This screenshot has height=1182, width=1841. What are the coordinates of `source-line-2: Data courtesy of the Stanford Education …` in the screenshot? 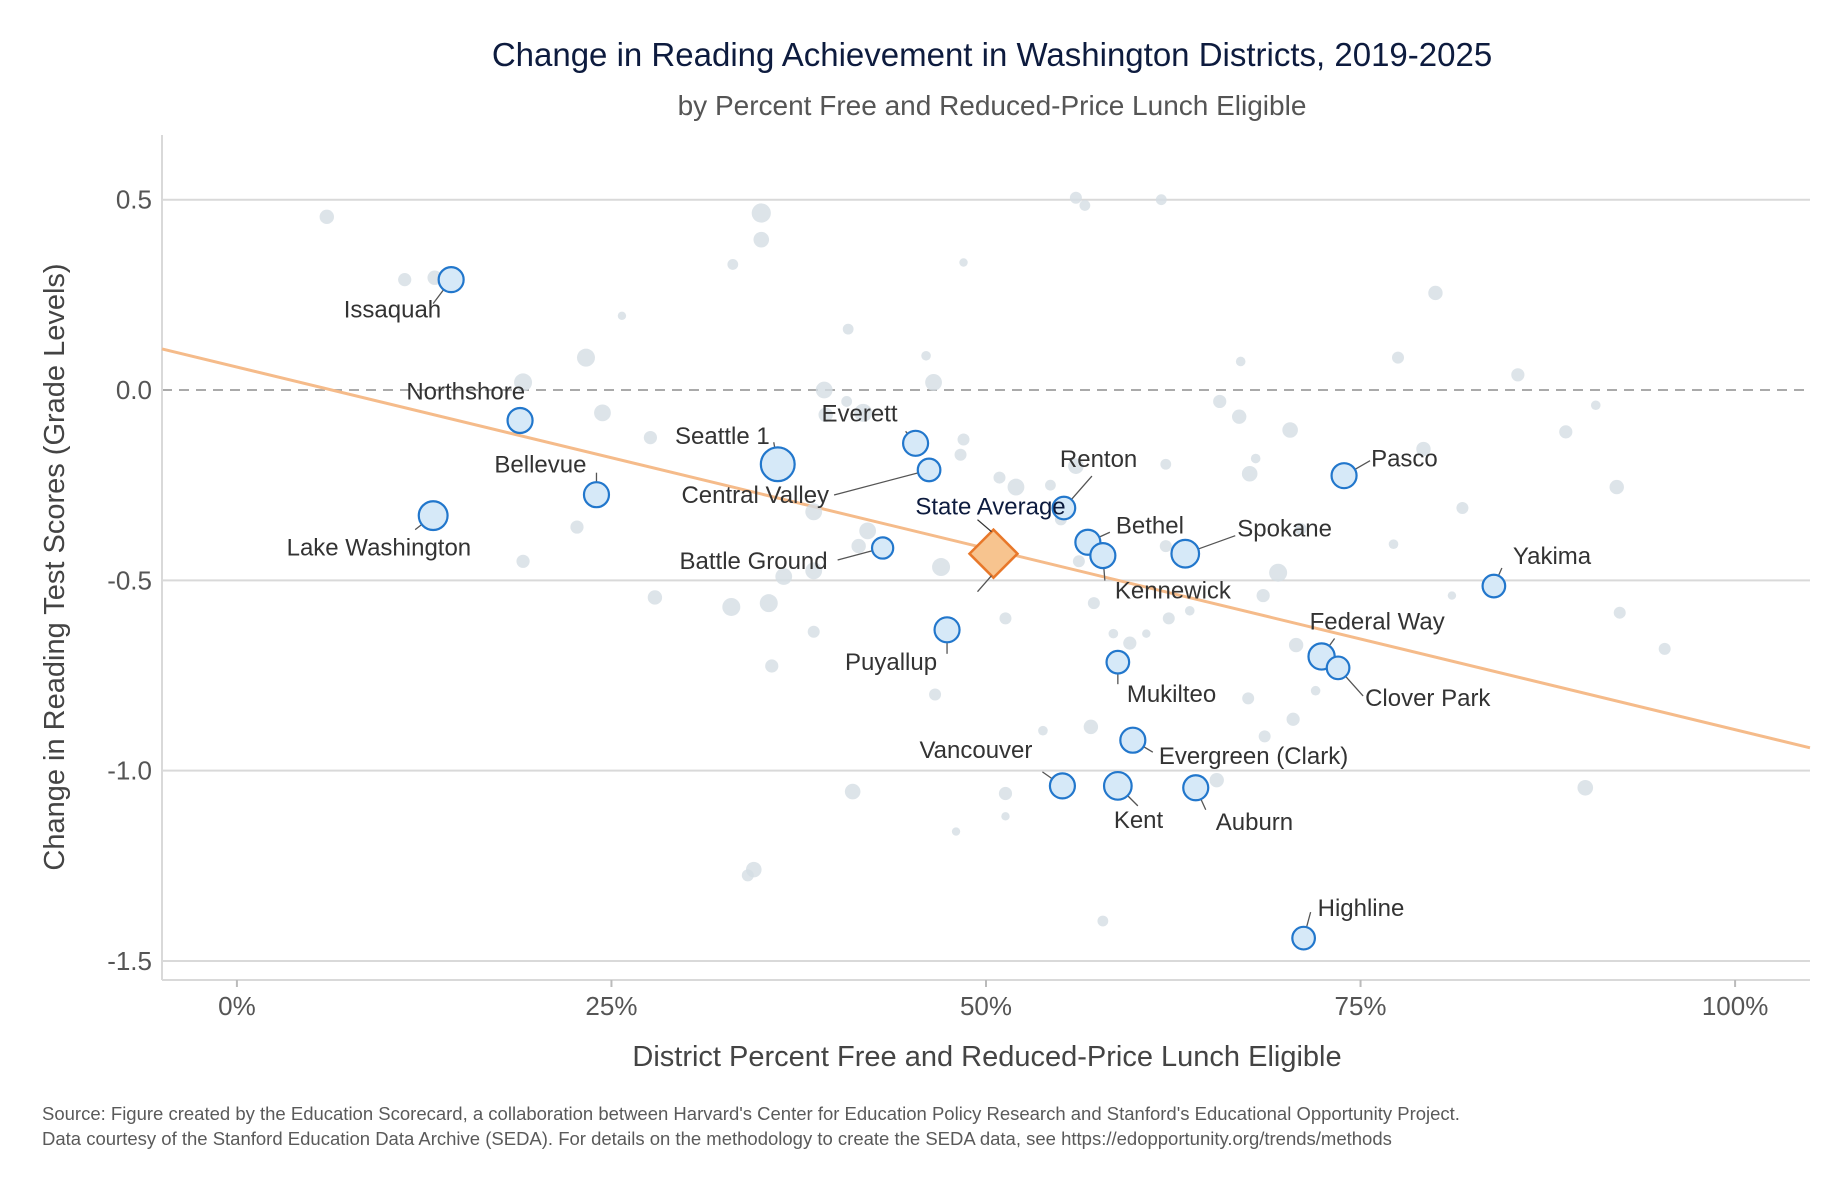 It's located at (717, 1138).